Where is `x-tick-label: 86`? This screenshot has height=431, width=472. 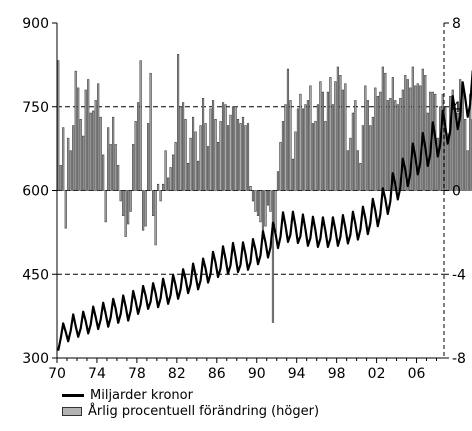 x-tick-label: 86 is located at coordinates (217, 374).